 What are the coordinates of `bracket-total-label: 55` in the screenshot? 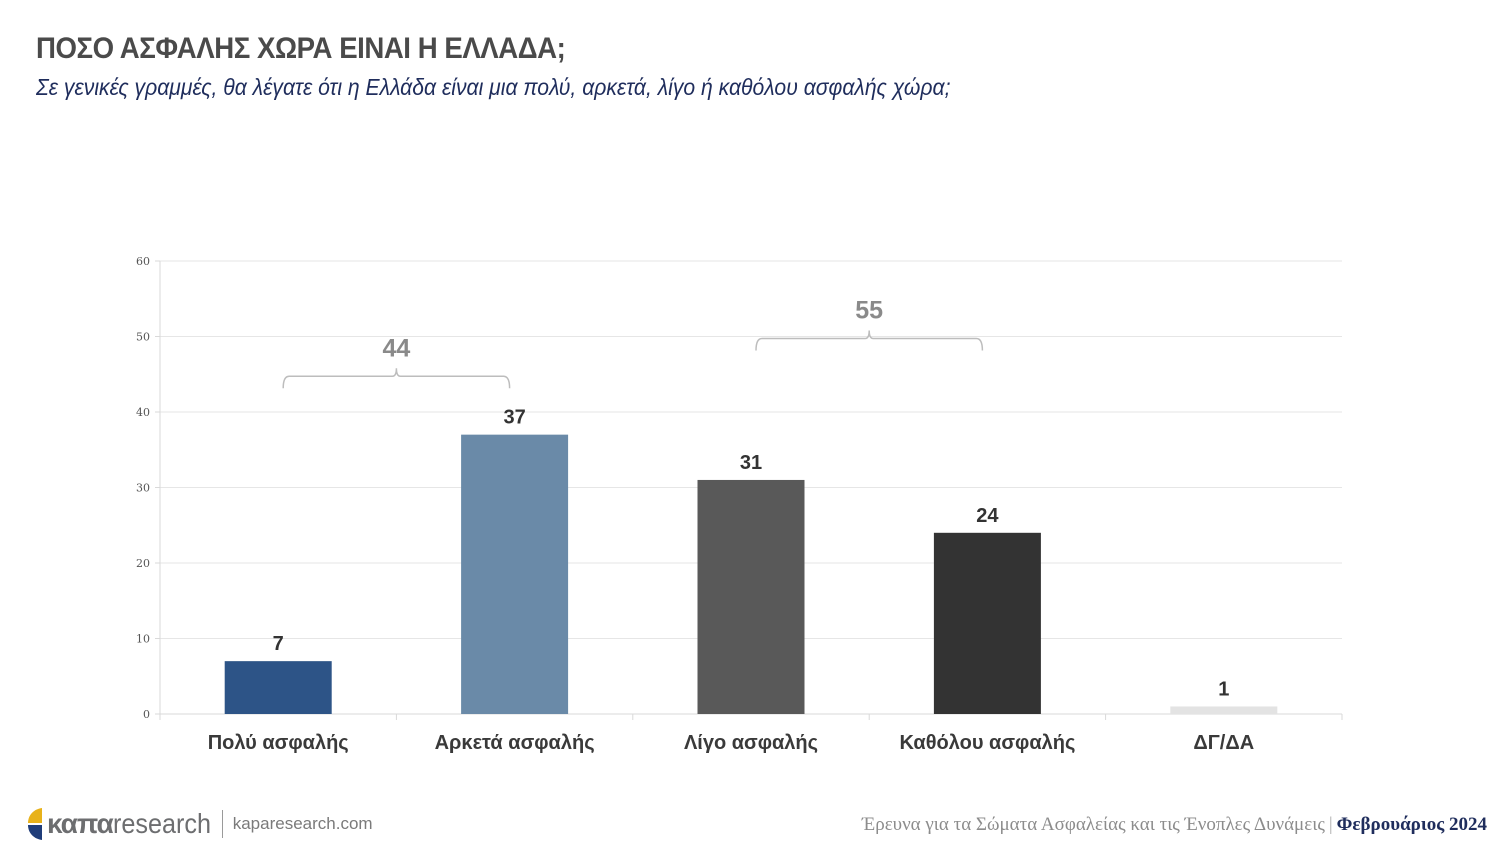 It's located at (869, 311).